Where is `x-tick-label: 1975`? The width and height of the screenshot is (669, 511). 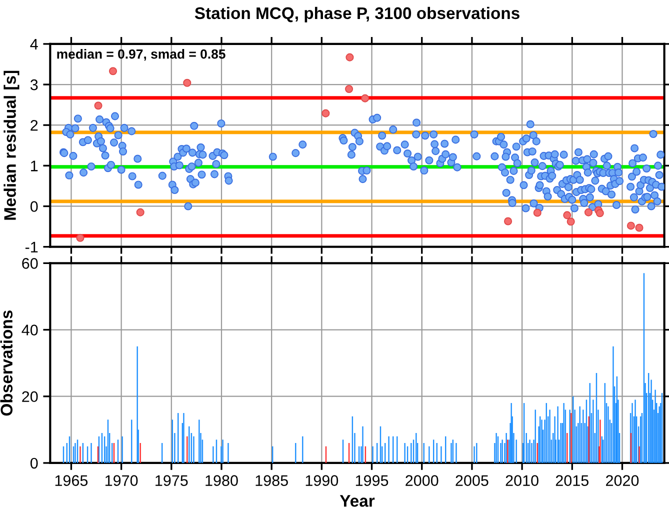 x-tick-label: 1975 is located at coordinates (172, 480).